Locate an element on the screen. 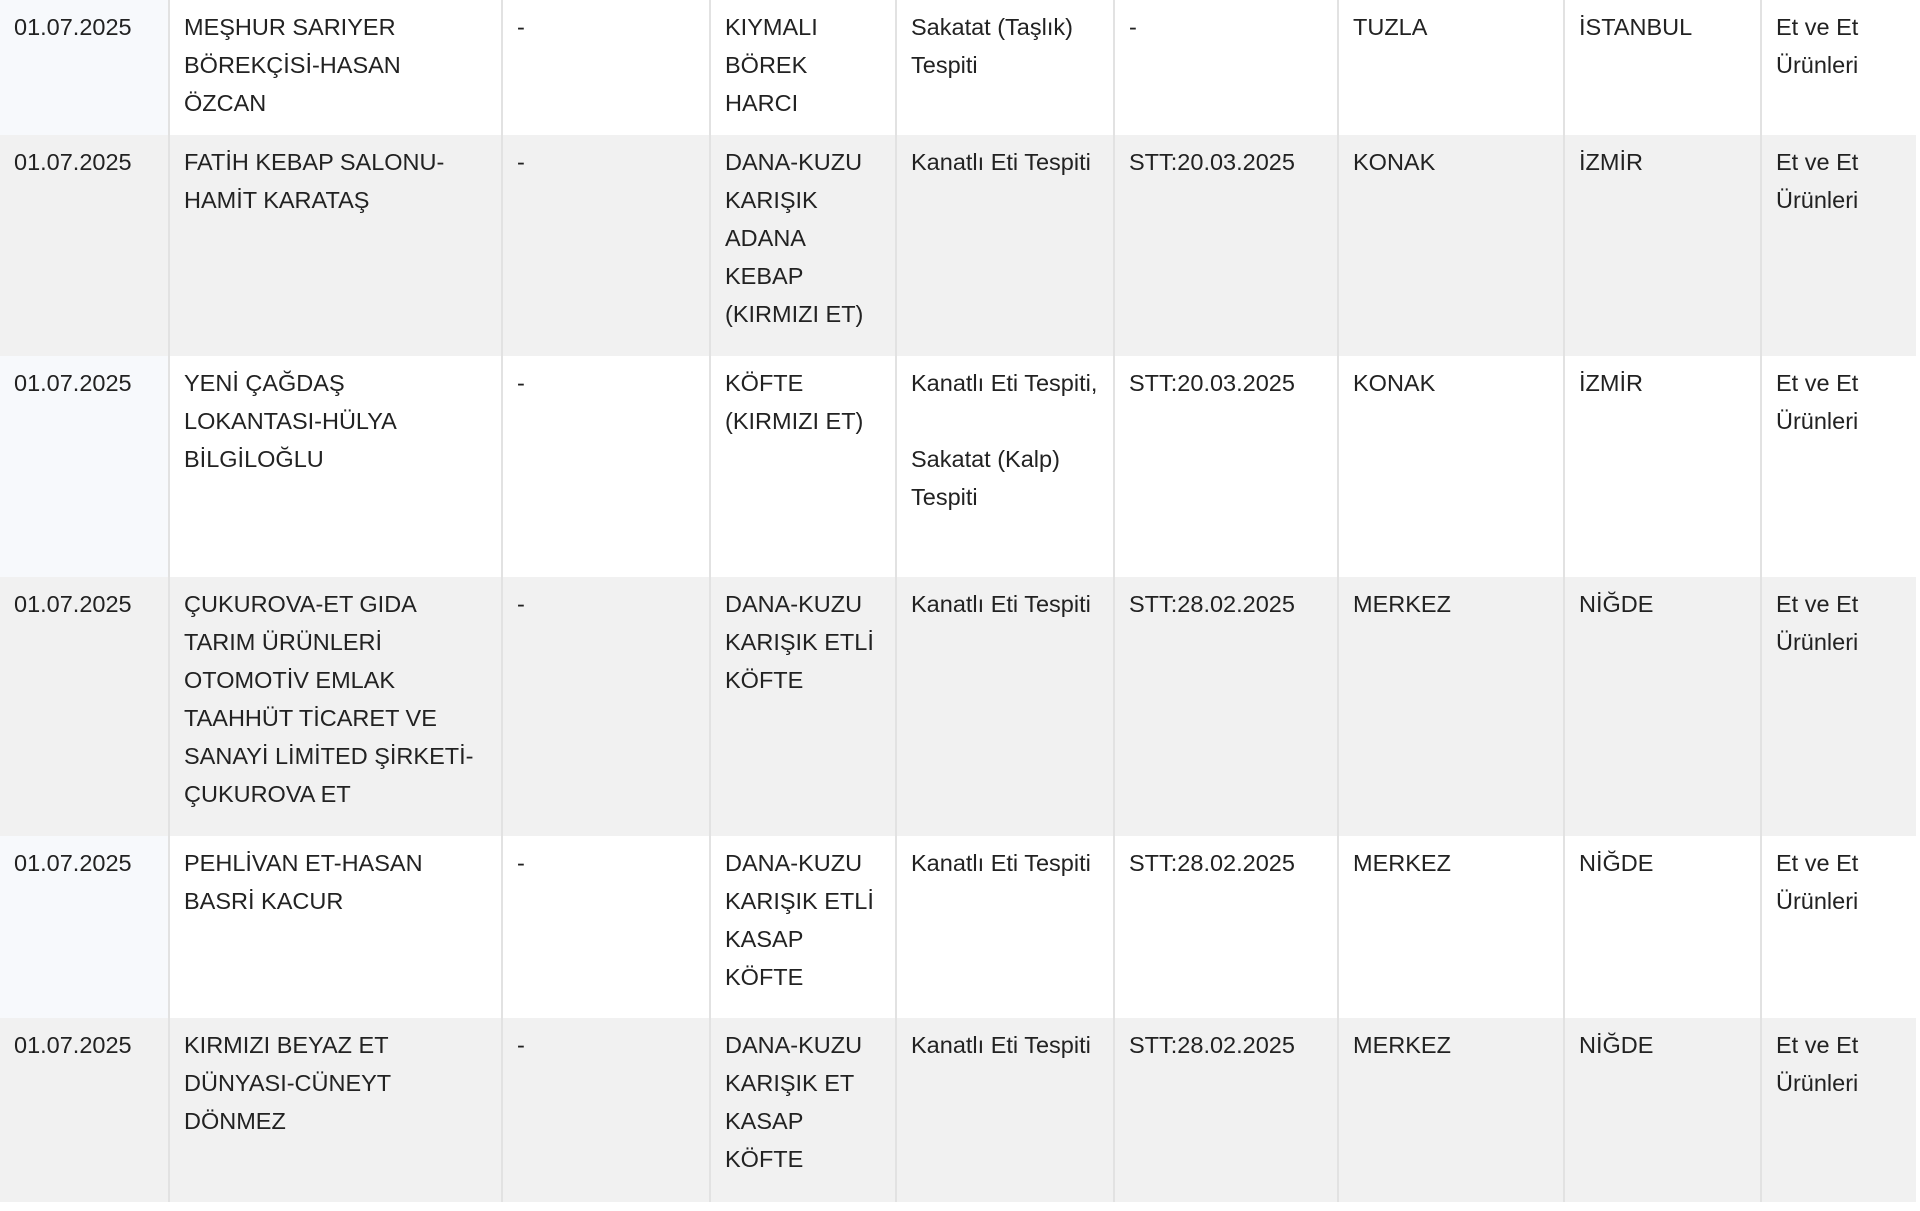  violation-text: Sakatat (Kalp) Tespiti is located at coordinates (985, 478).